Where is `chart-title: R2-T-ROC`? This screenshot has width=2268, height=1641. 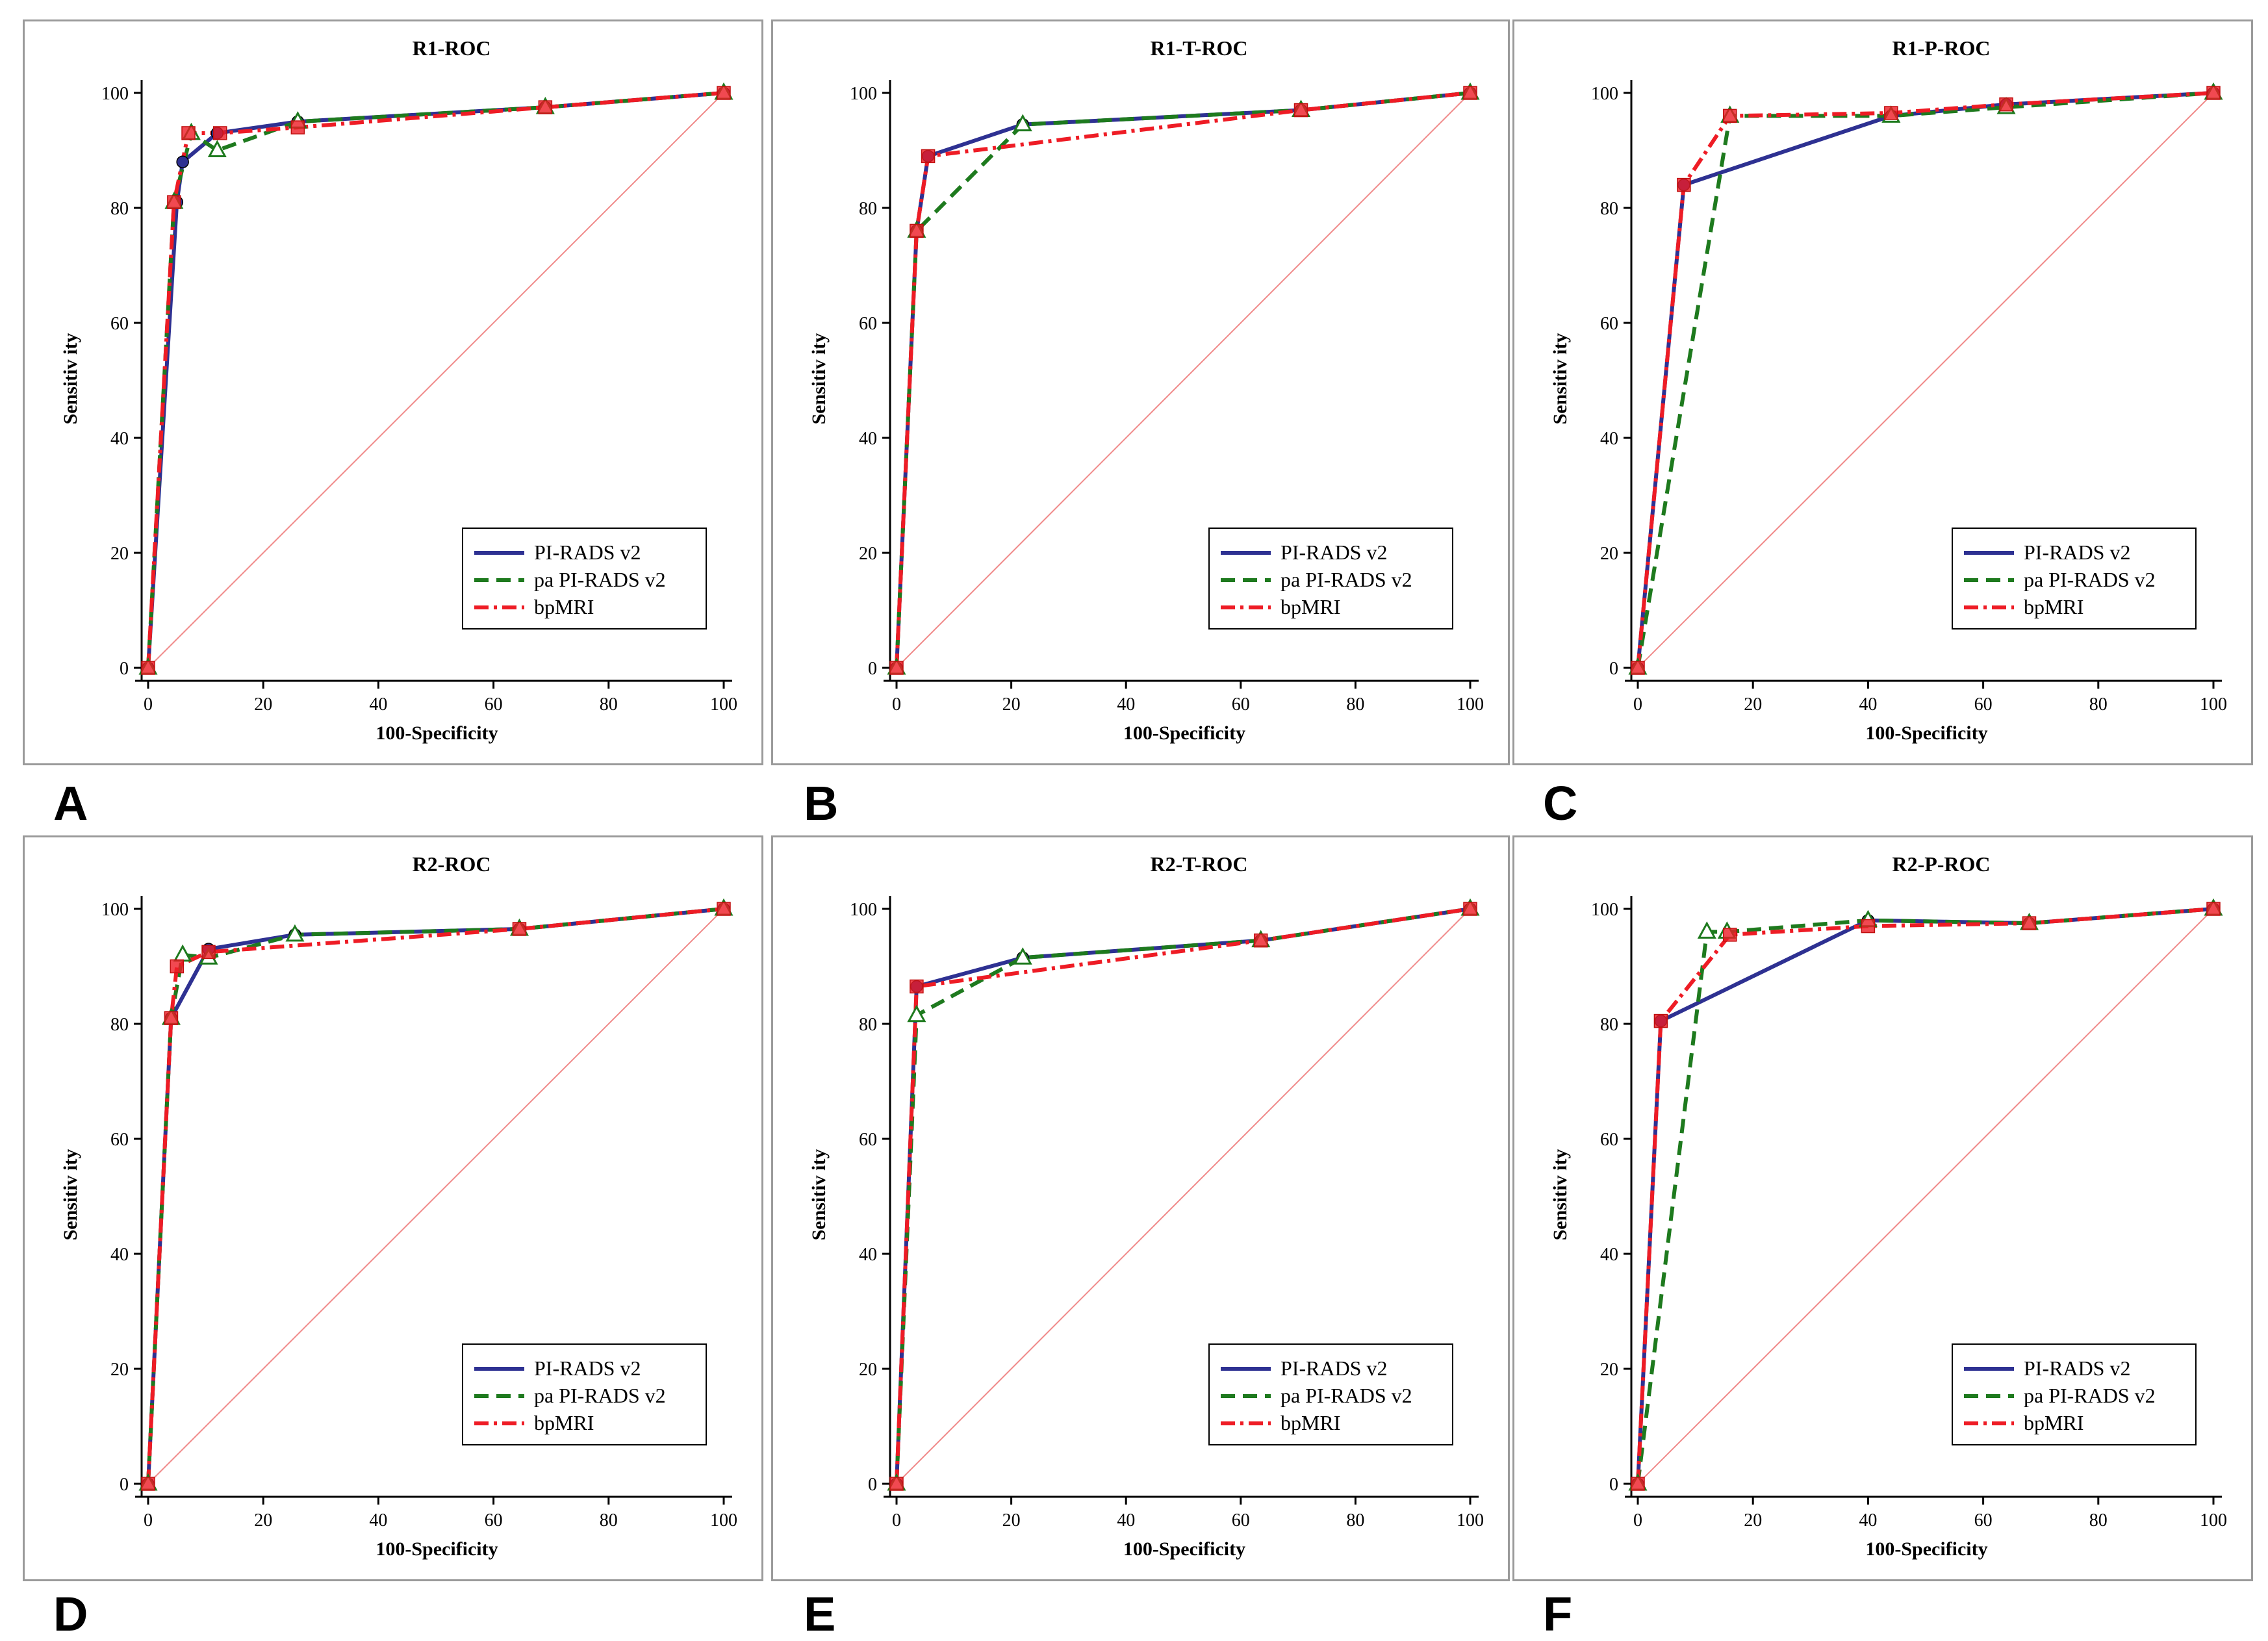
chart-title: R2-T-ROC is located at coordinates (1199, 864).